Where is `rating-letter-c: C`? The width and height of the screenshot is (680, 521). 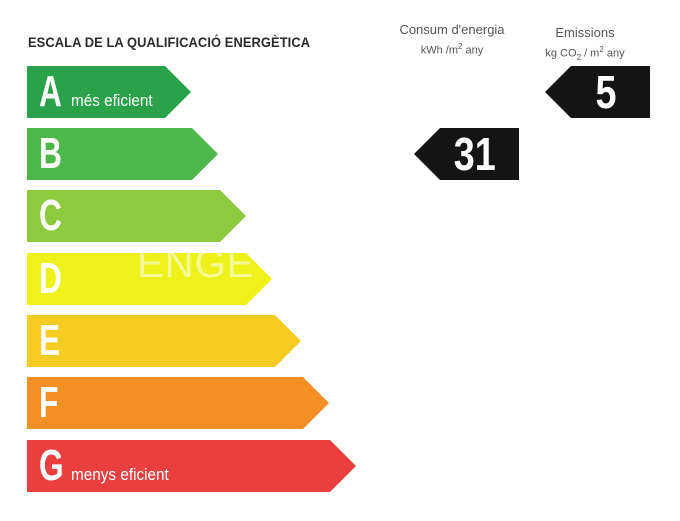 rating-letter-c: C is located at coordinates (50, 215).